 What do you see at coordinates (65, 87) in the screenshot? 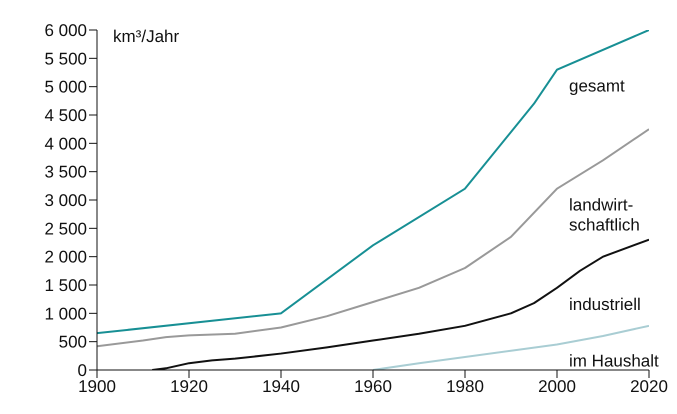
I see `y-tick-label: 5 000` at bounding box center [65, 87].